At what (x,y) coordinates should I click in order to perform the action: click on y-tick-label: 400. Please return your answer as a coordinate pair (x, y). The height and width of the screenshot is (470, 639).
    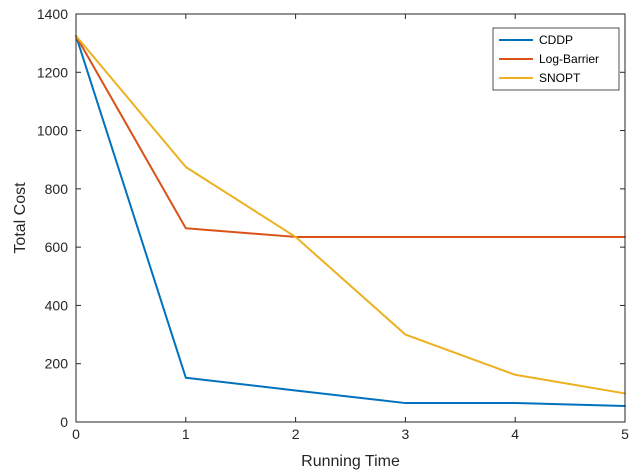
    Looking at the image, I should click on (57, 305).